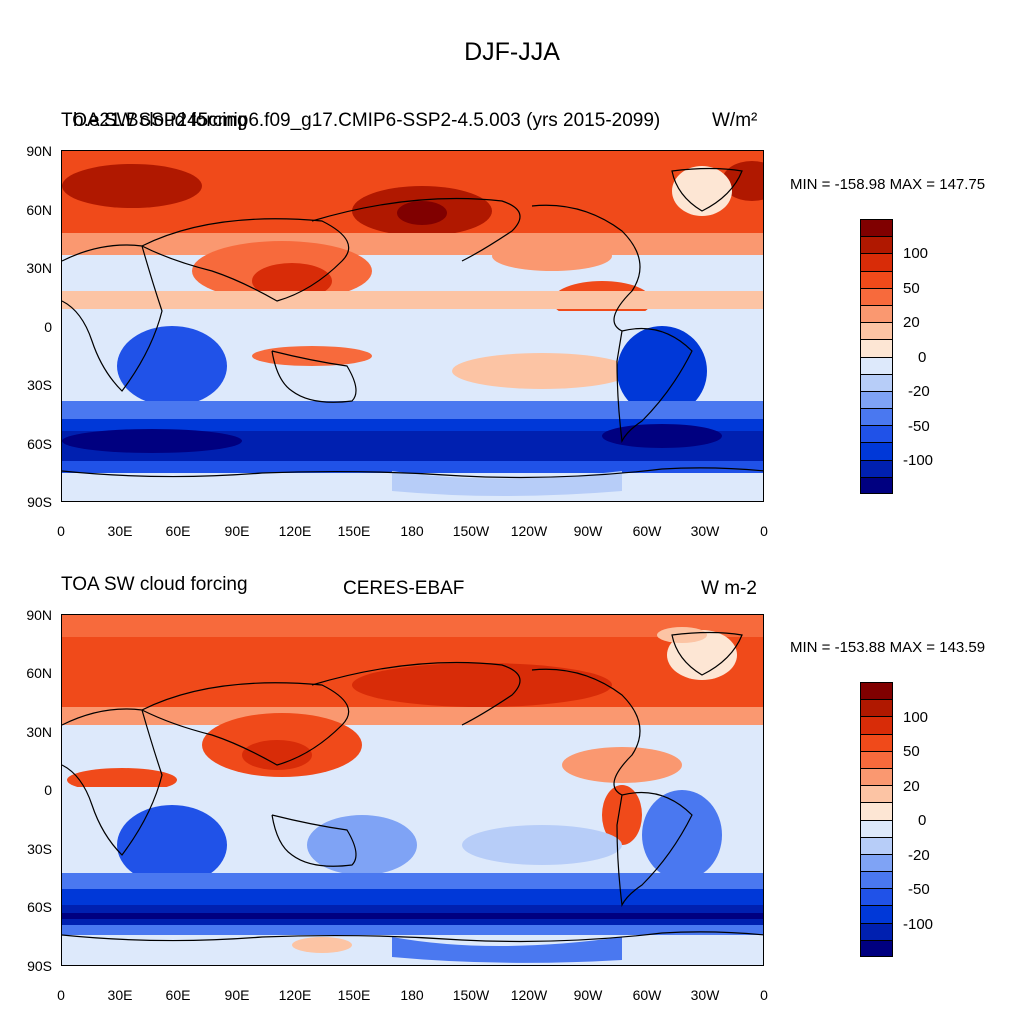 The width and height of the screenshot is (1024, 1024). Describe the element at coordinates (512, 52) in the screenshot. I see `figure-title: DJF-JJA` at that location.